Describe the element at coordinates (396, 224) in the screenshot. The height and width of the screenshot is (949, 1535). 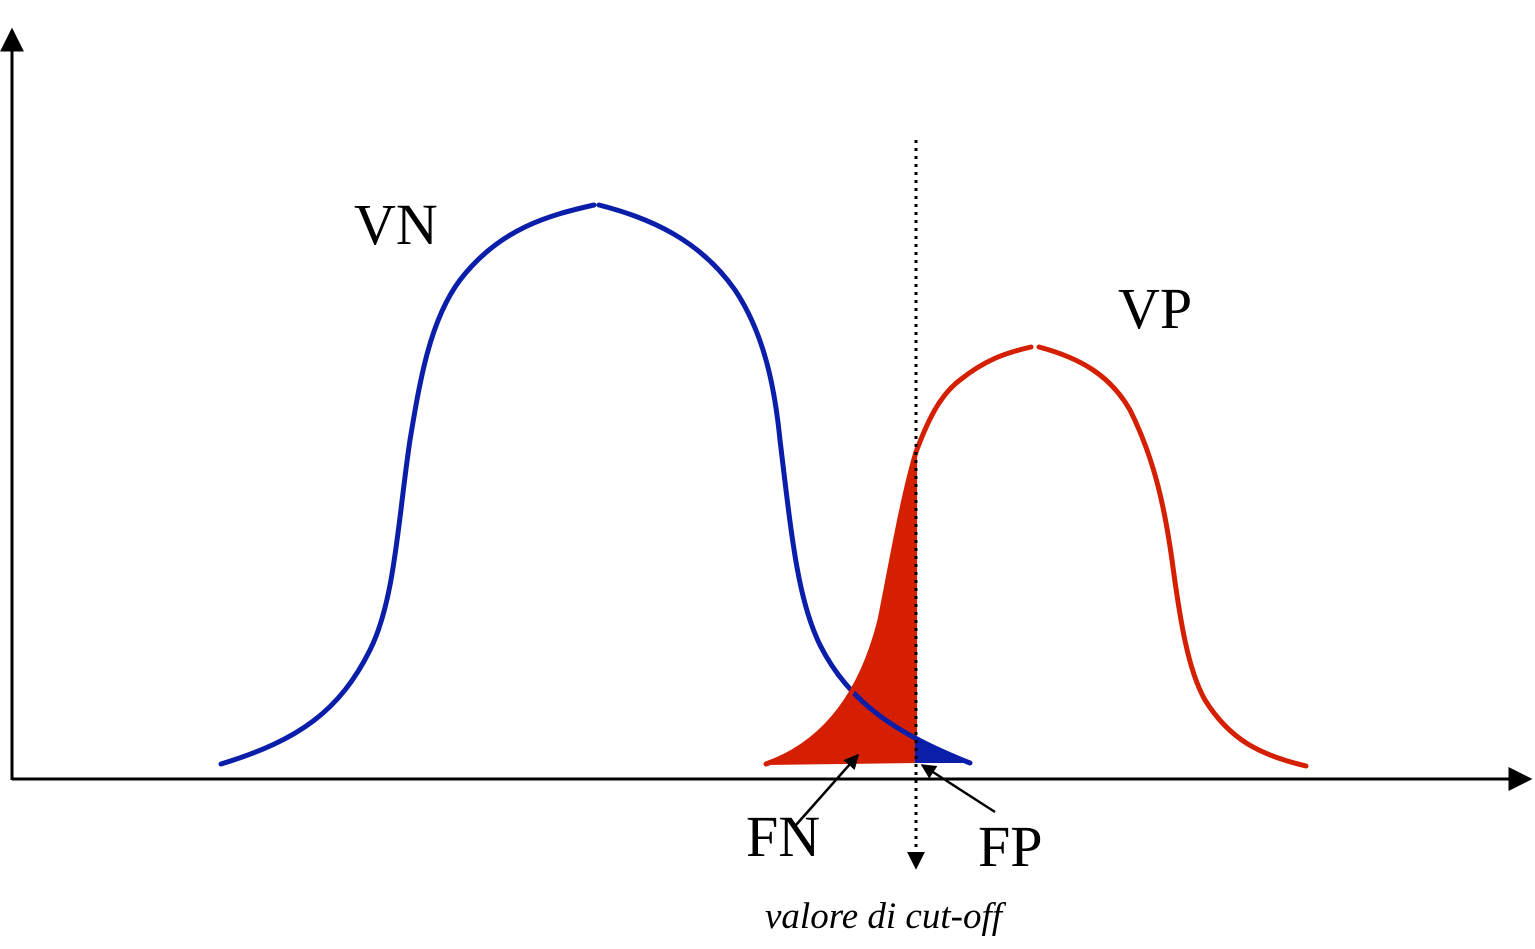
I see `negatives-label: VN` at that location.